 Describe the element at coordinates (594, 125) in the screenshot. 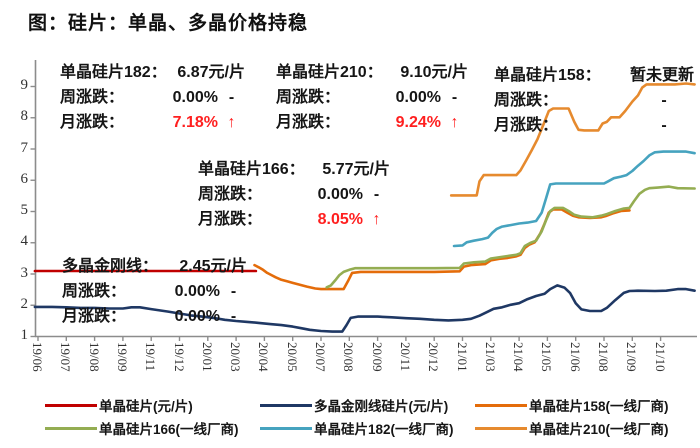

I see `annotation-month-row: 月涨跌： -` at that location.